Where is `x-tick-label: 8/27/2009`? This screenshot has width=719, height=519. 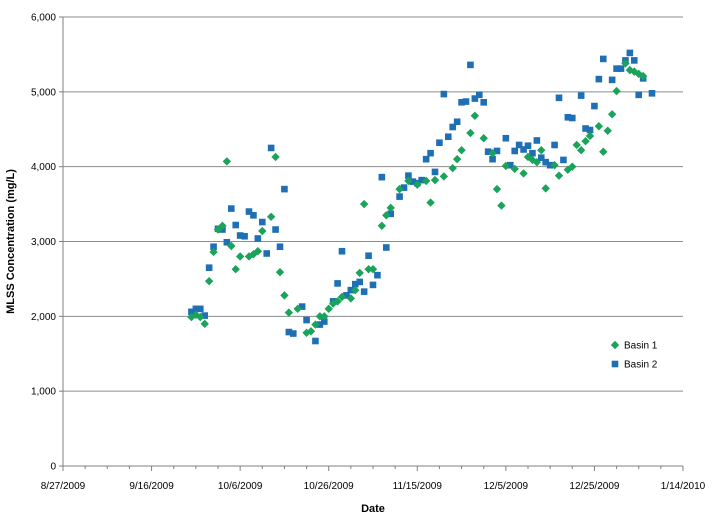 x-tick-label: 8/27/2009 is located at coordinates (63, 486).